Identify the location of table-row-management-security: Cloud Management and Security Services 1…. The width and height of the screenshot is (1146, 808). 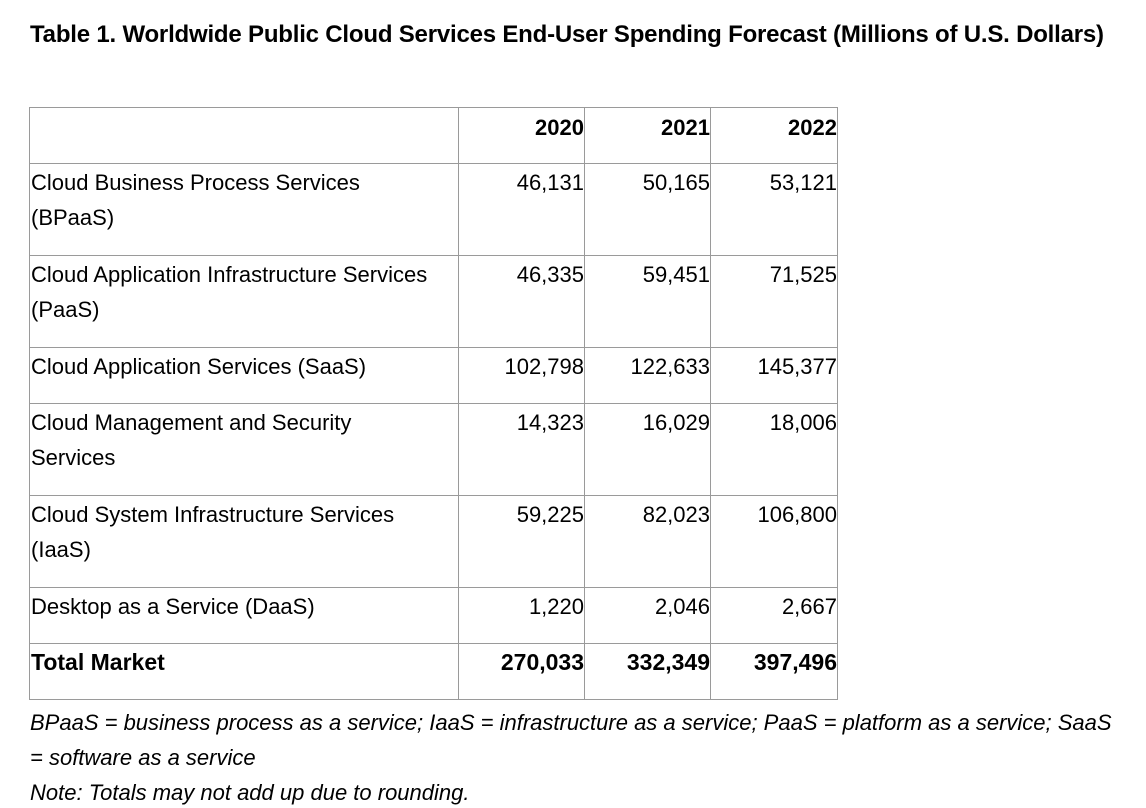
(433, 449).